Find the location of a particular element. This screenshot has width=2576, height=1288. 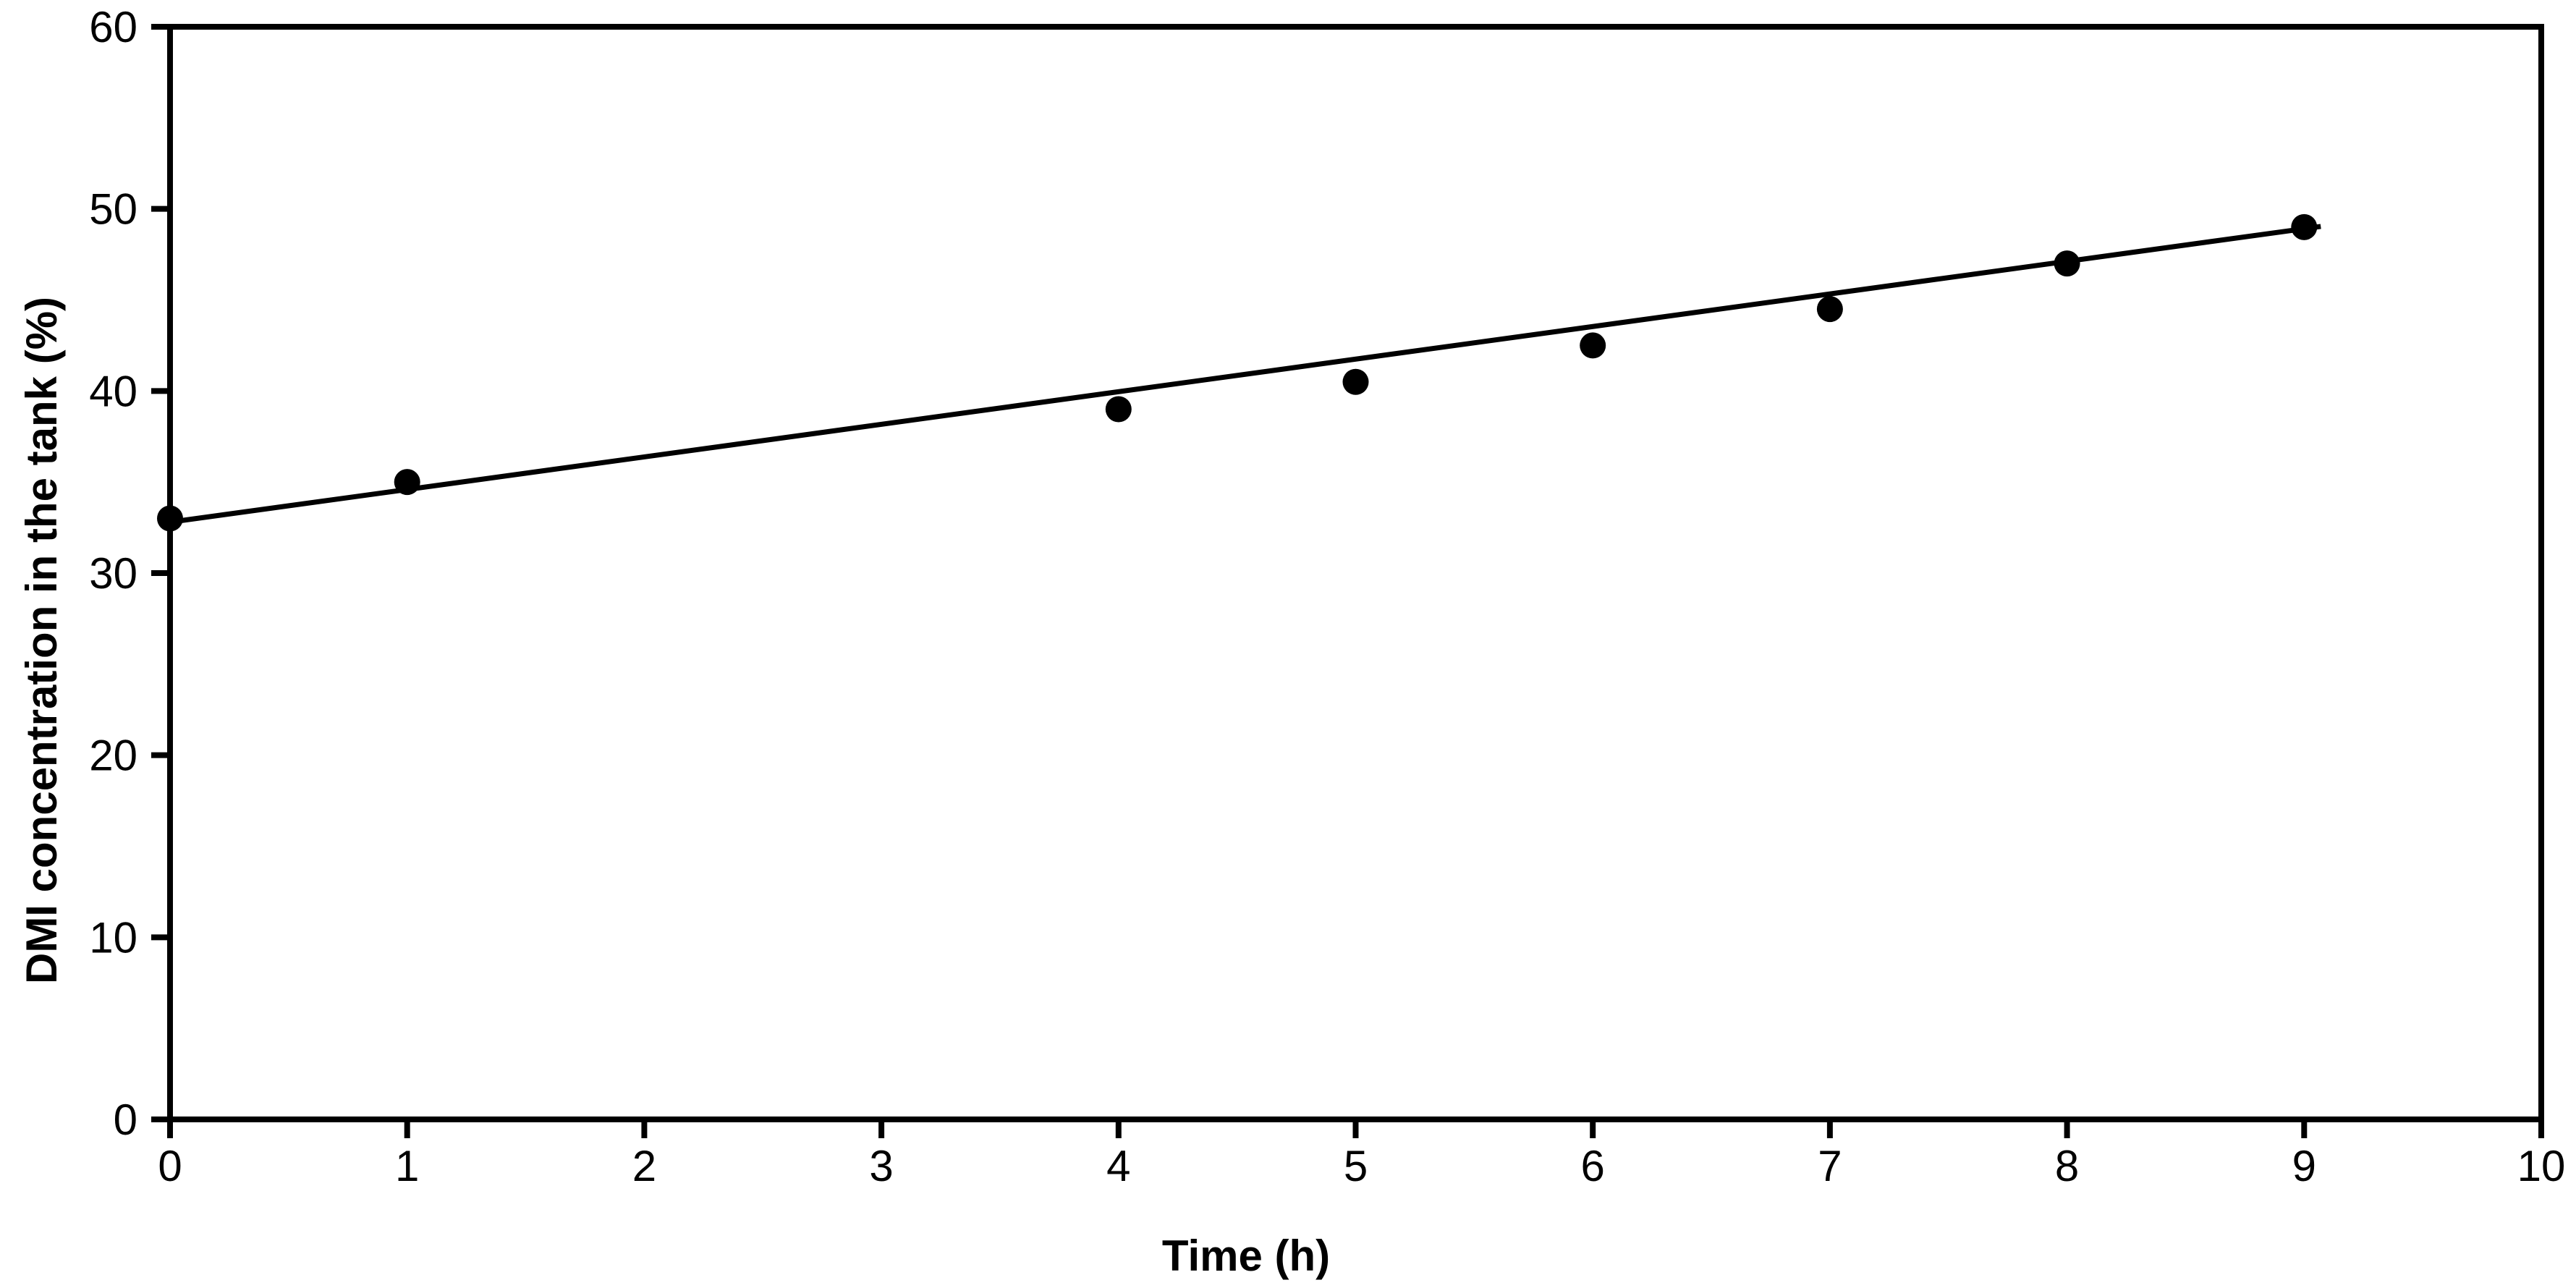

y-tick-label: 0 is located at coordinates (125, 1120).